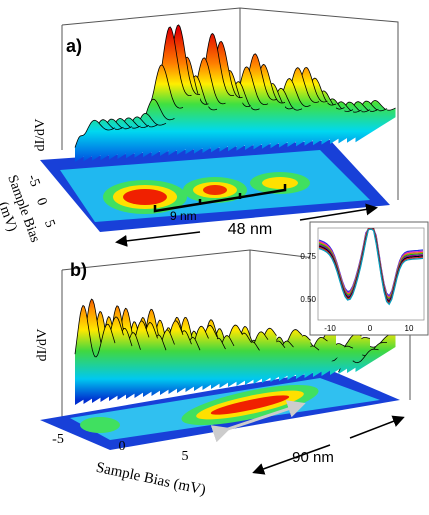 This screenshot has width=429, height=515. Describe the element at coordinates (74, 46) in the screenshot. I see `panel-label: a)` at that location.